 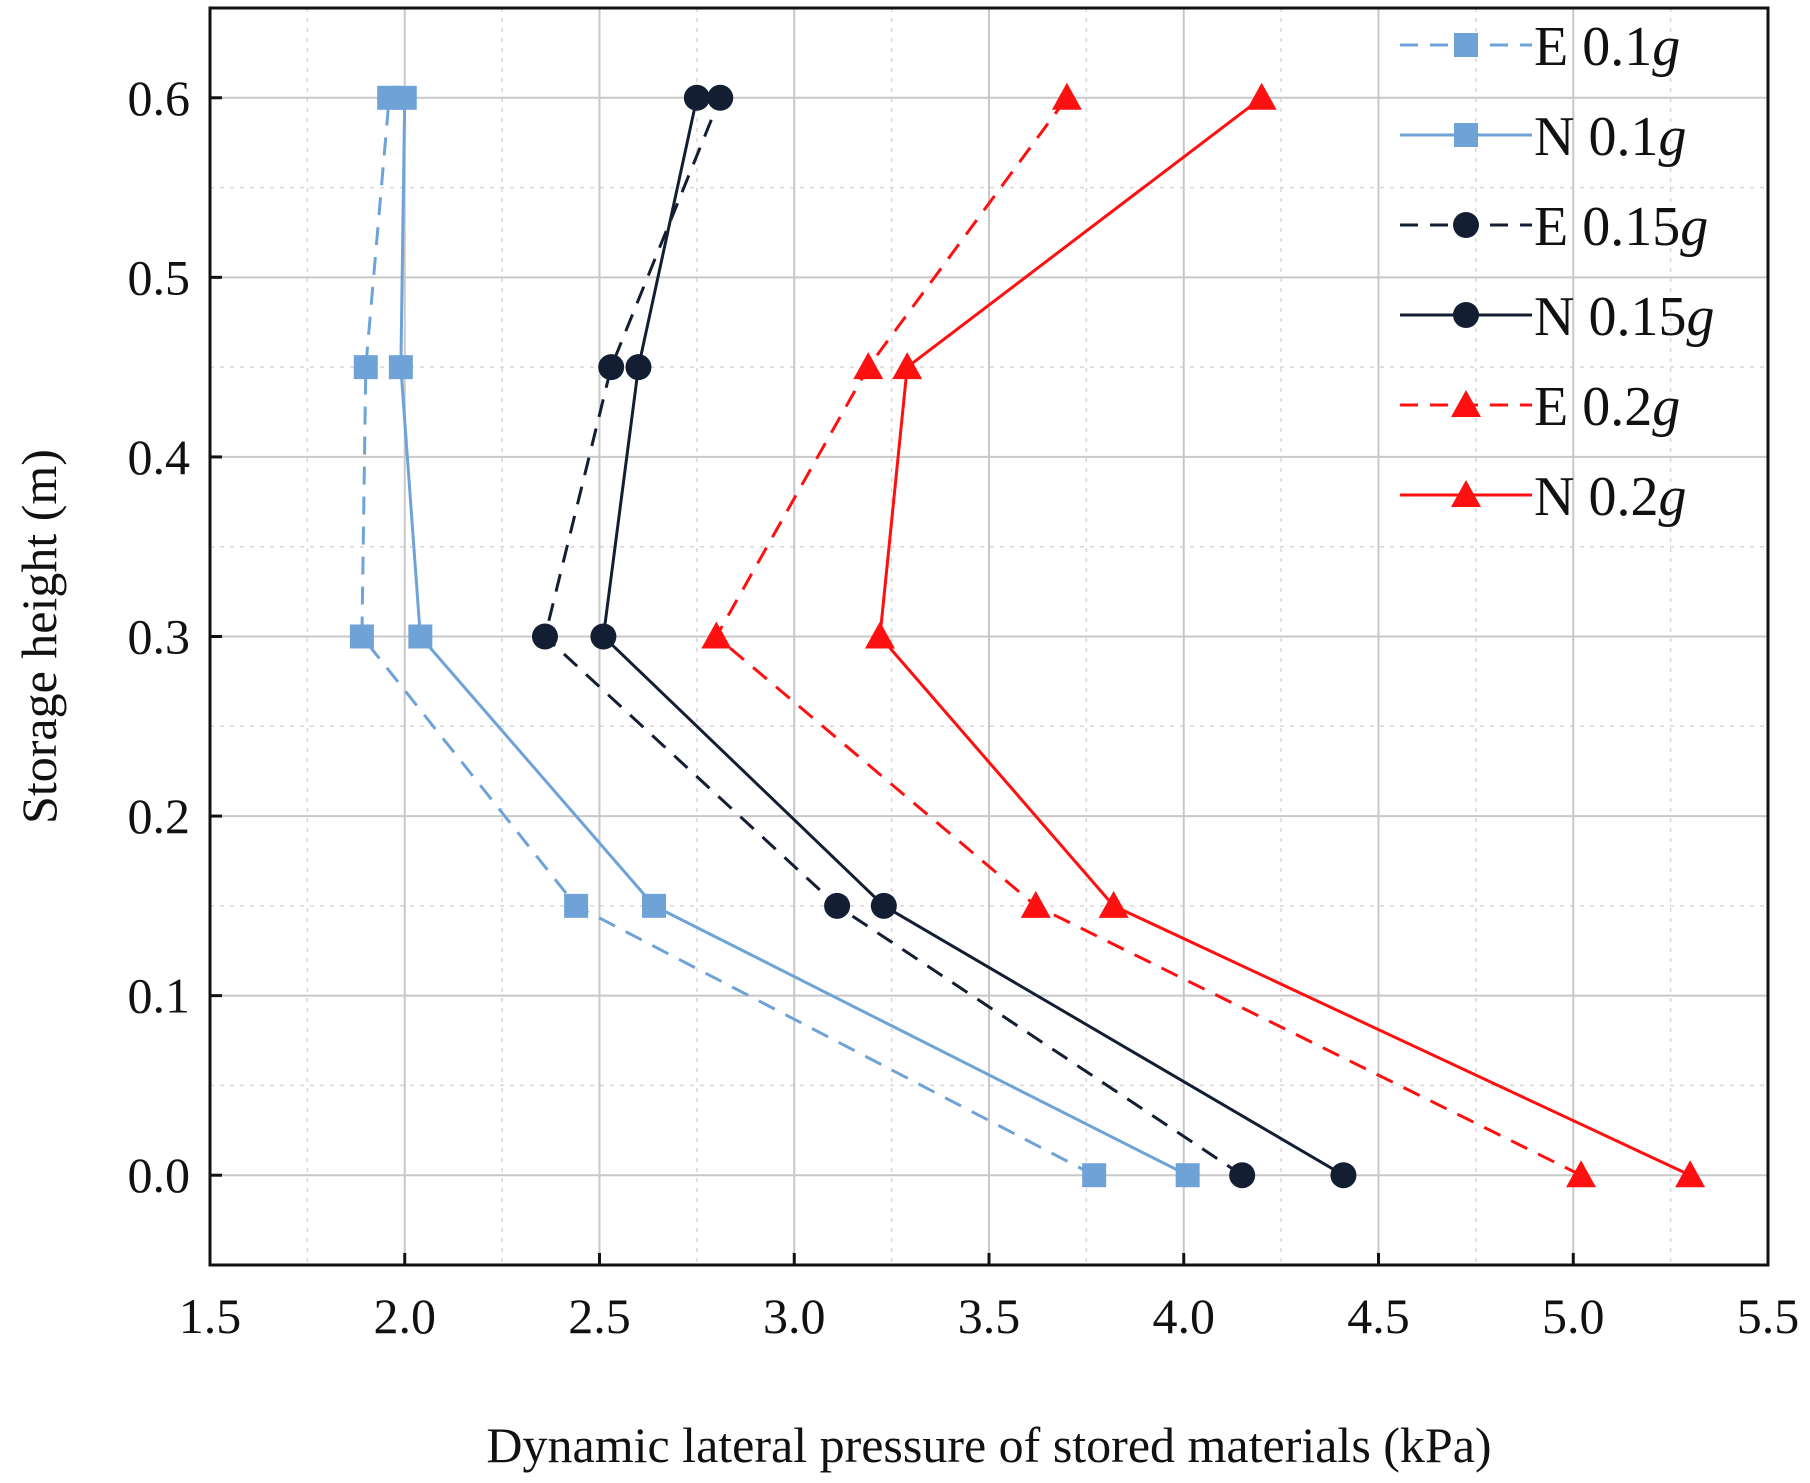 What do you see at coordinates (39, 636) in the screenshot?
I see `y-axis-title: Storage height (m)` at bounding box center [39, 636].